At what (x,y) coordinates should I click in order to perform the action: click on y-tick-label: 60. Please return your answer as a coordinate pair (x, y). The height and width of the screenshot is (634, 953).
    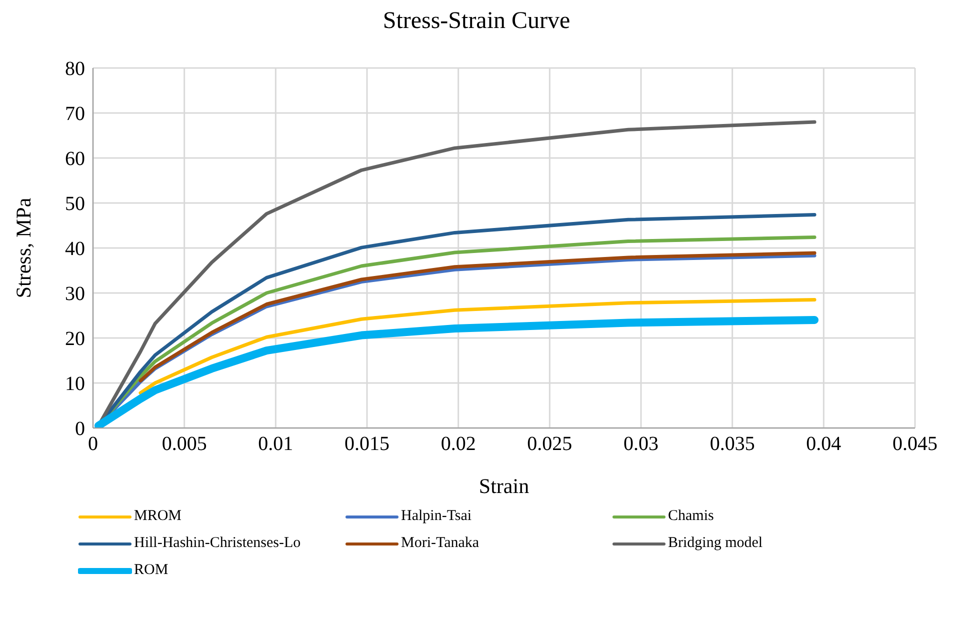
    Looking at the image, I should click on (75, 159).